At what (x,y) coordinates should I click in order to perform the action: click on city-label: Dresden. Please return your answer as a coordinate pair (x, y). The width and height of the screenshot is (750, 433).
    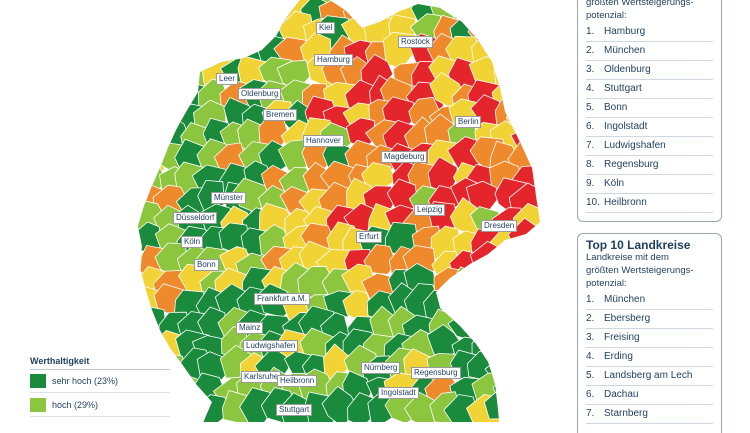
    Looking at the image, I should click on (499, 226).